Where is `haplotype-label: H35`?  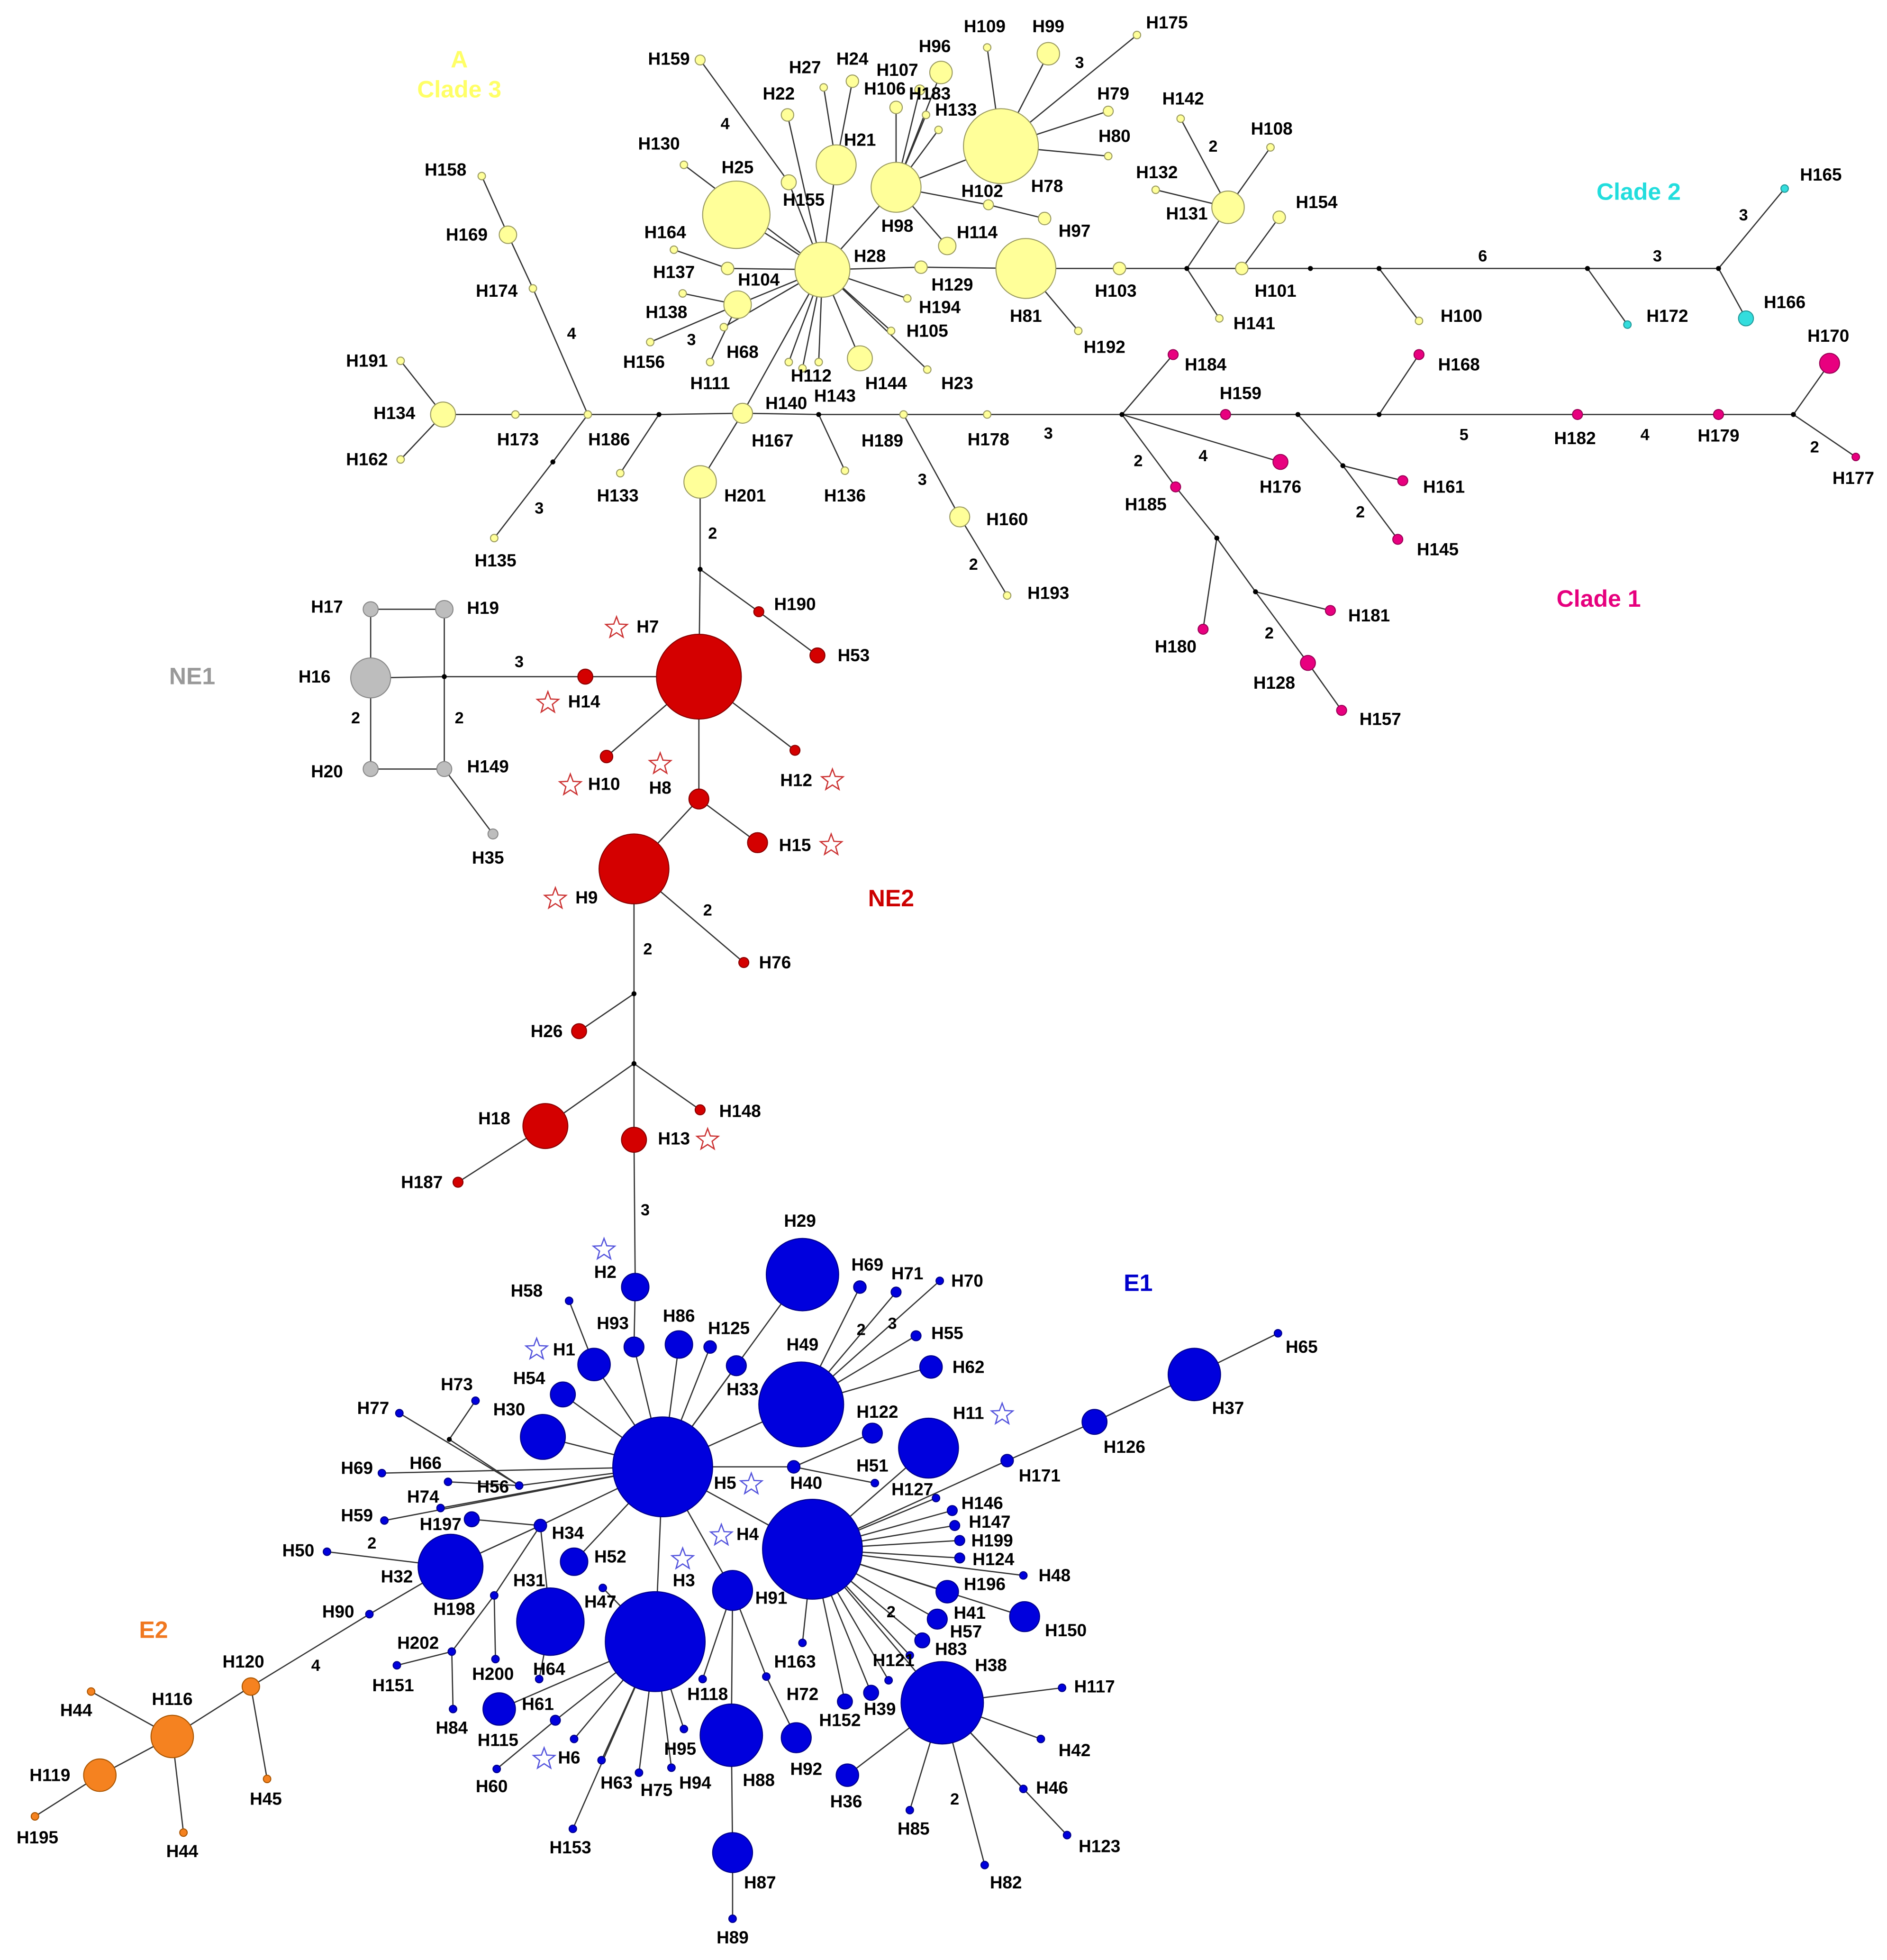
haplotype-label: H35 is located at coordinates (488, 857).